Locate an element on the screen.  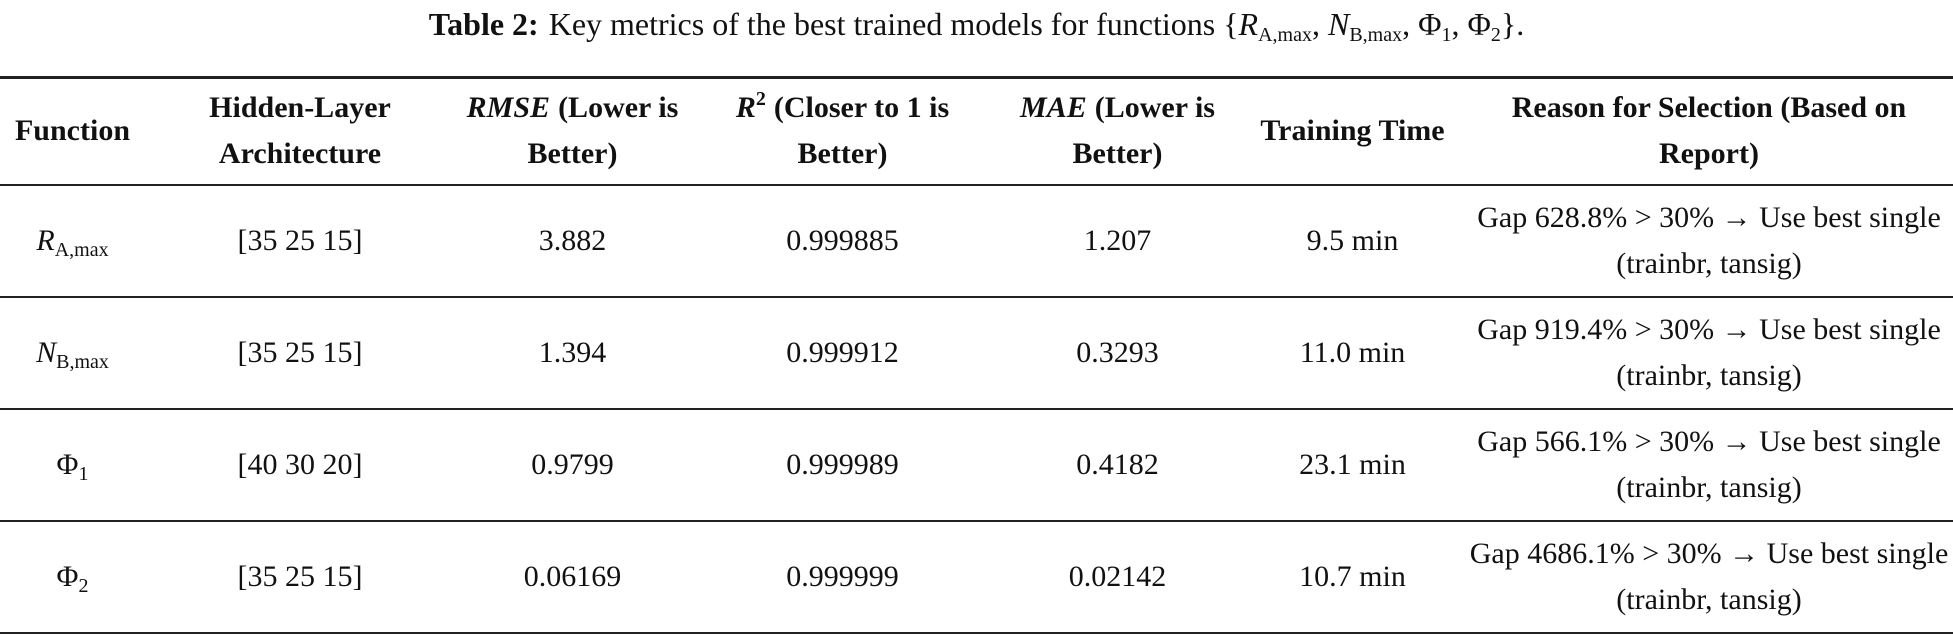
header-text: Training Time is located at coordinates (1352, 131).